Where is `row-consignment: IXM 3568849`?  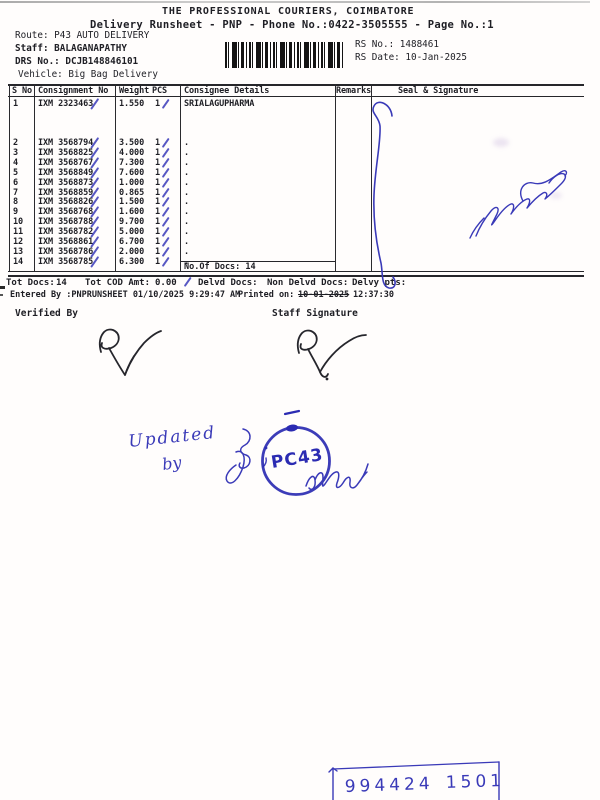
row-consignment: IXM 3568849 is located at coordinates (66, 172).